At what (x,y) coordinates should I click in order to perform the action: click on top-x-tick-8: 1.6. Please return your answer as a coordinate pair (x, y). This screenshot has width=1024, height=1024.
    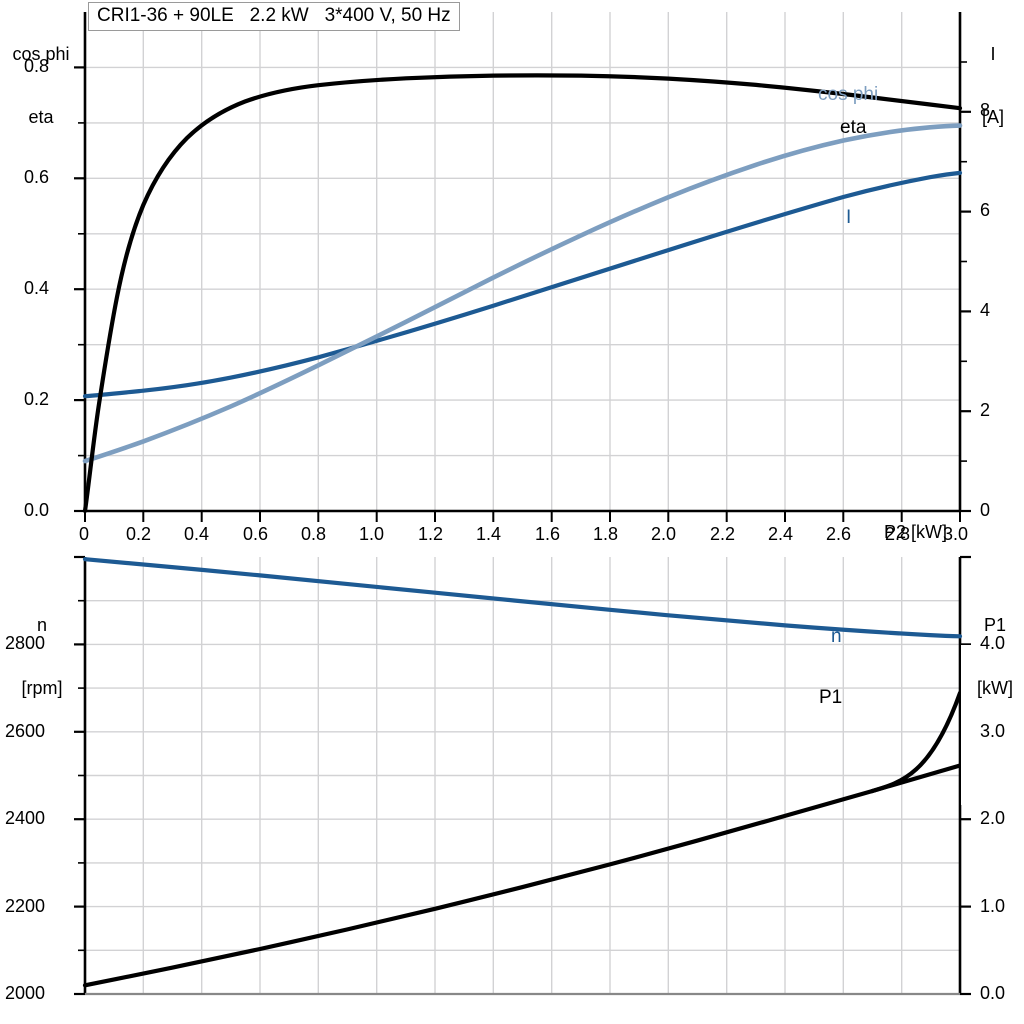
    Looking at the image, I should click on (548, 534).